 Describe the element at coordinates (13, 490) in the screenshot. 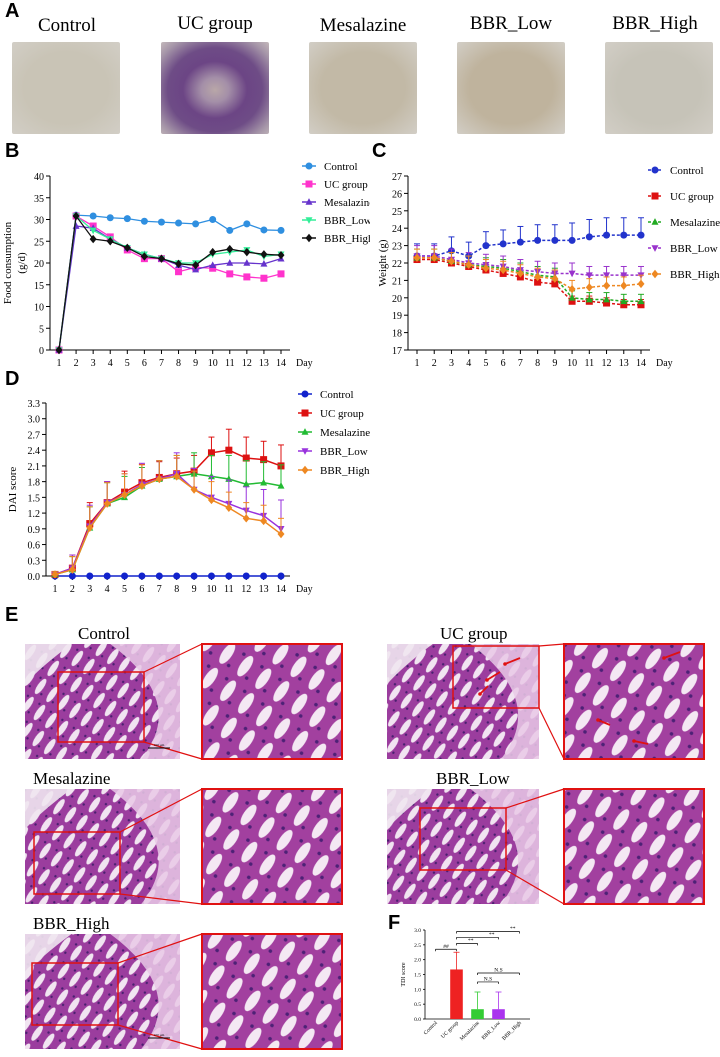

I see `y-axis-label-line: DAI score` at that location.